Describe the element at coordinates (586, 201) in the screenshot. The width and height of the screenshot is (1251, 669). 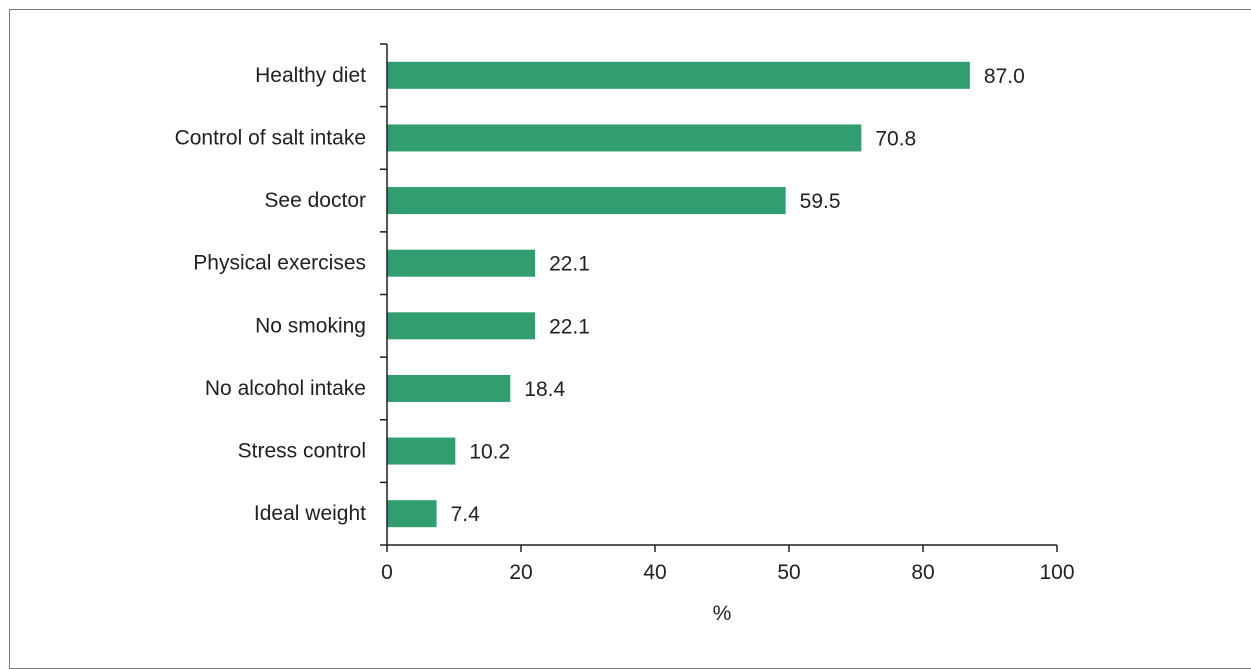
I see `bar-see-doctor` at that location.